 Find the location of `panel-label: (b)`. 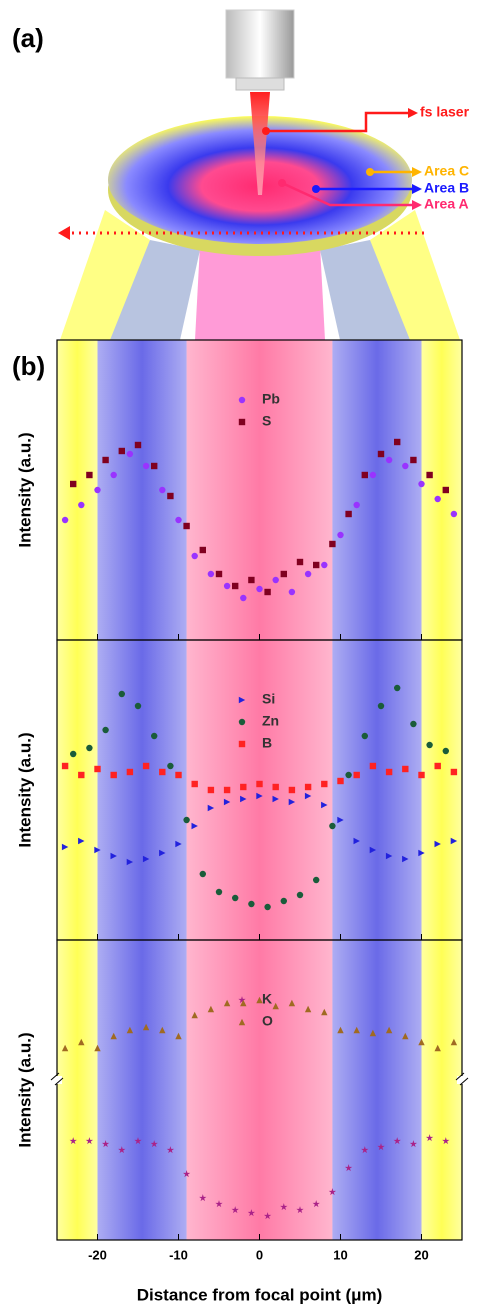

panel-label: (b) is located at coordinates (28, 366).